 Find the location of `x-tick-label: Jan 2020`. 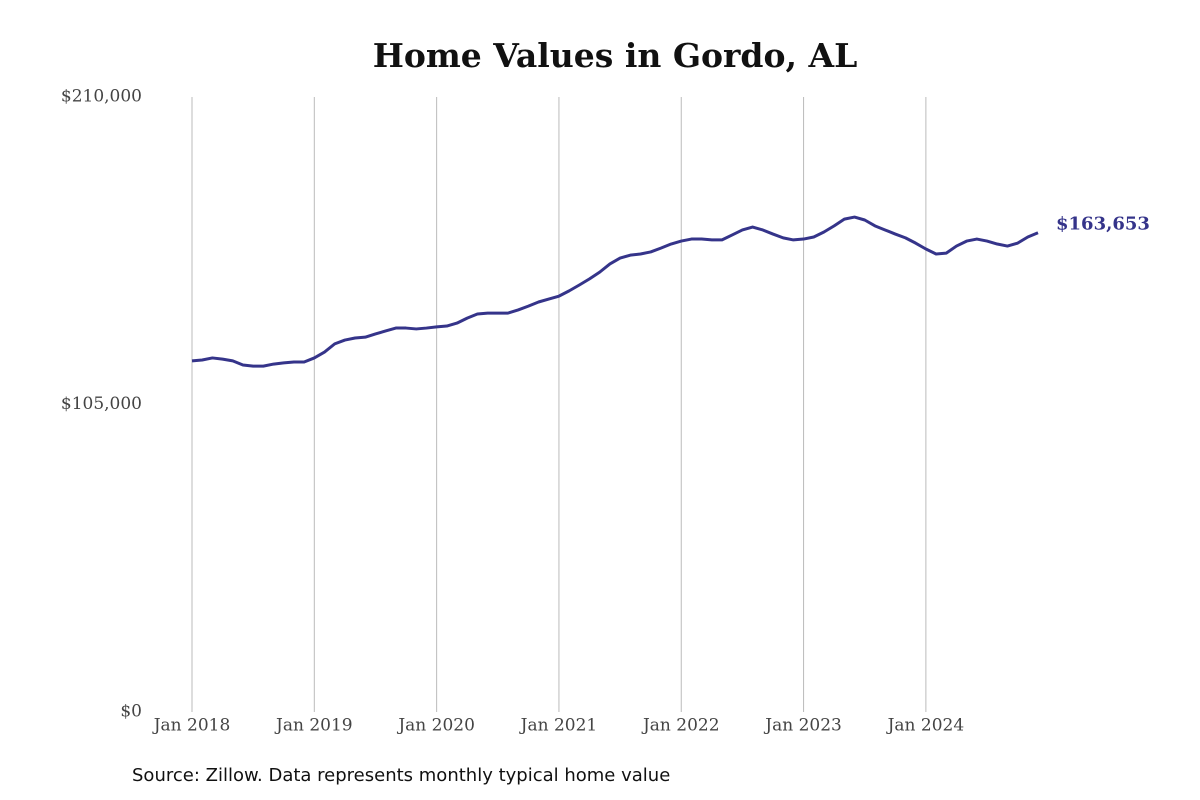

x-tick-label: Jan 2020 is located at coordinates (435, 726).